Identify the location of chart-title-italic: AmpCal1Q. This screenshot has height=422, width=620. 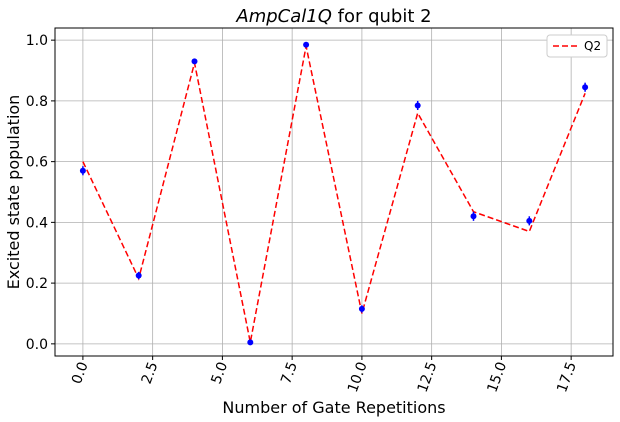
(283, 16).